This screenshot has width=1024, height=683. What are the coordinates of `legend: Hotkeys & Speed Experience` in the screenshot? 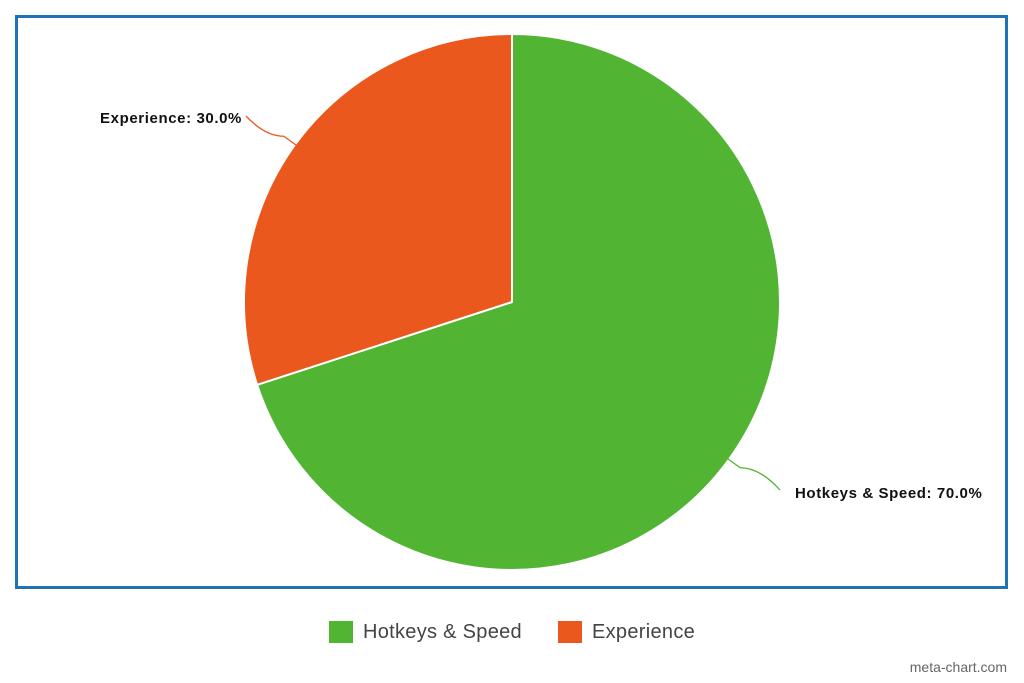 It's located at (512, 632).